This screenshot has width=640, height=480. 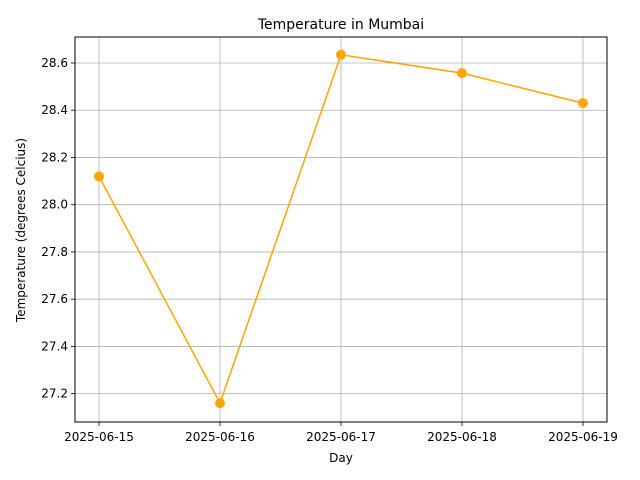 What do you see at coordinates (54, 299) in the screenshot?
I see `y-tick-label: 27.6` at bounding box center [54, 299].